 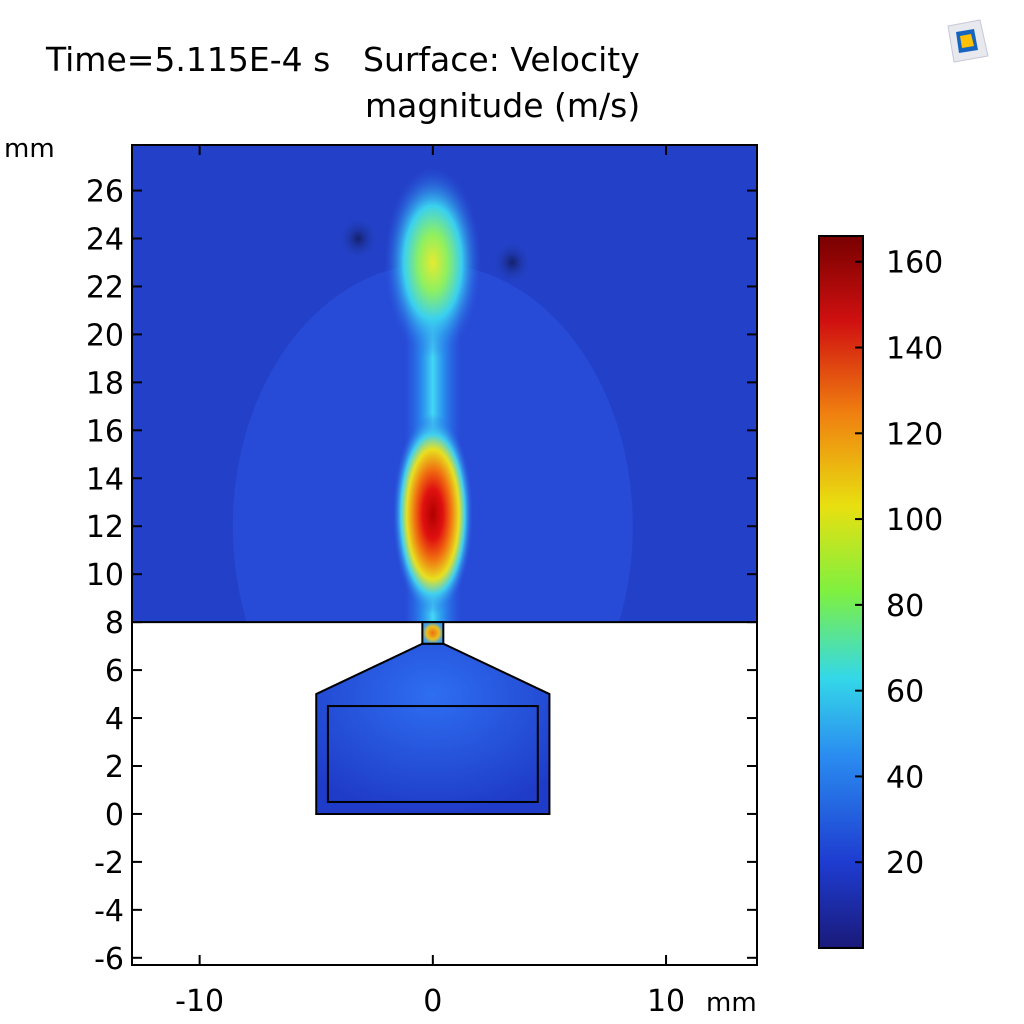 What do you see at coordinates (109, 959) in the screenshot?
I see `y-tick-label: -6` at bounding box center [109, 959].